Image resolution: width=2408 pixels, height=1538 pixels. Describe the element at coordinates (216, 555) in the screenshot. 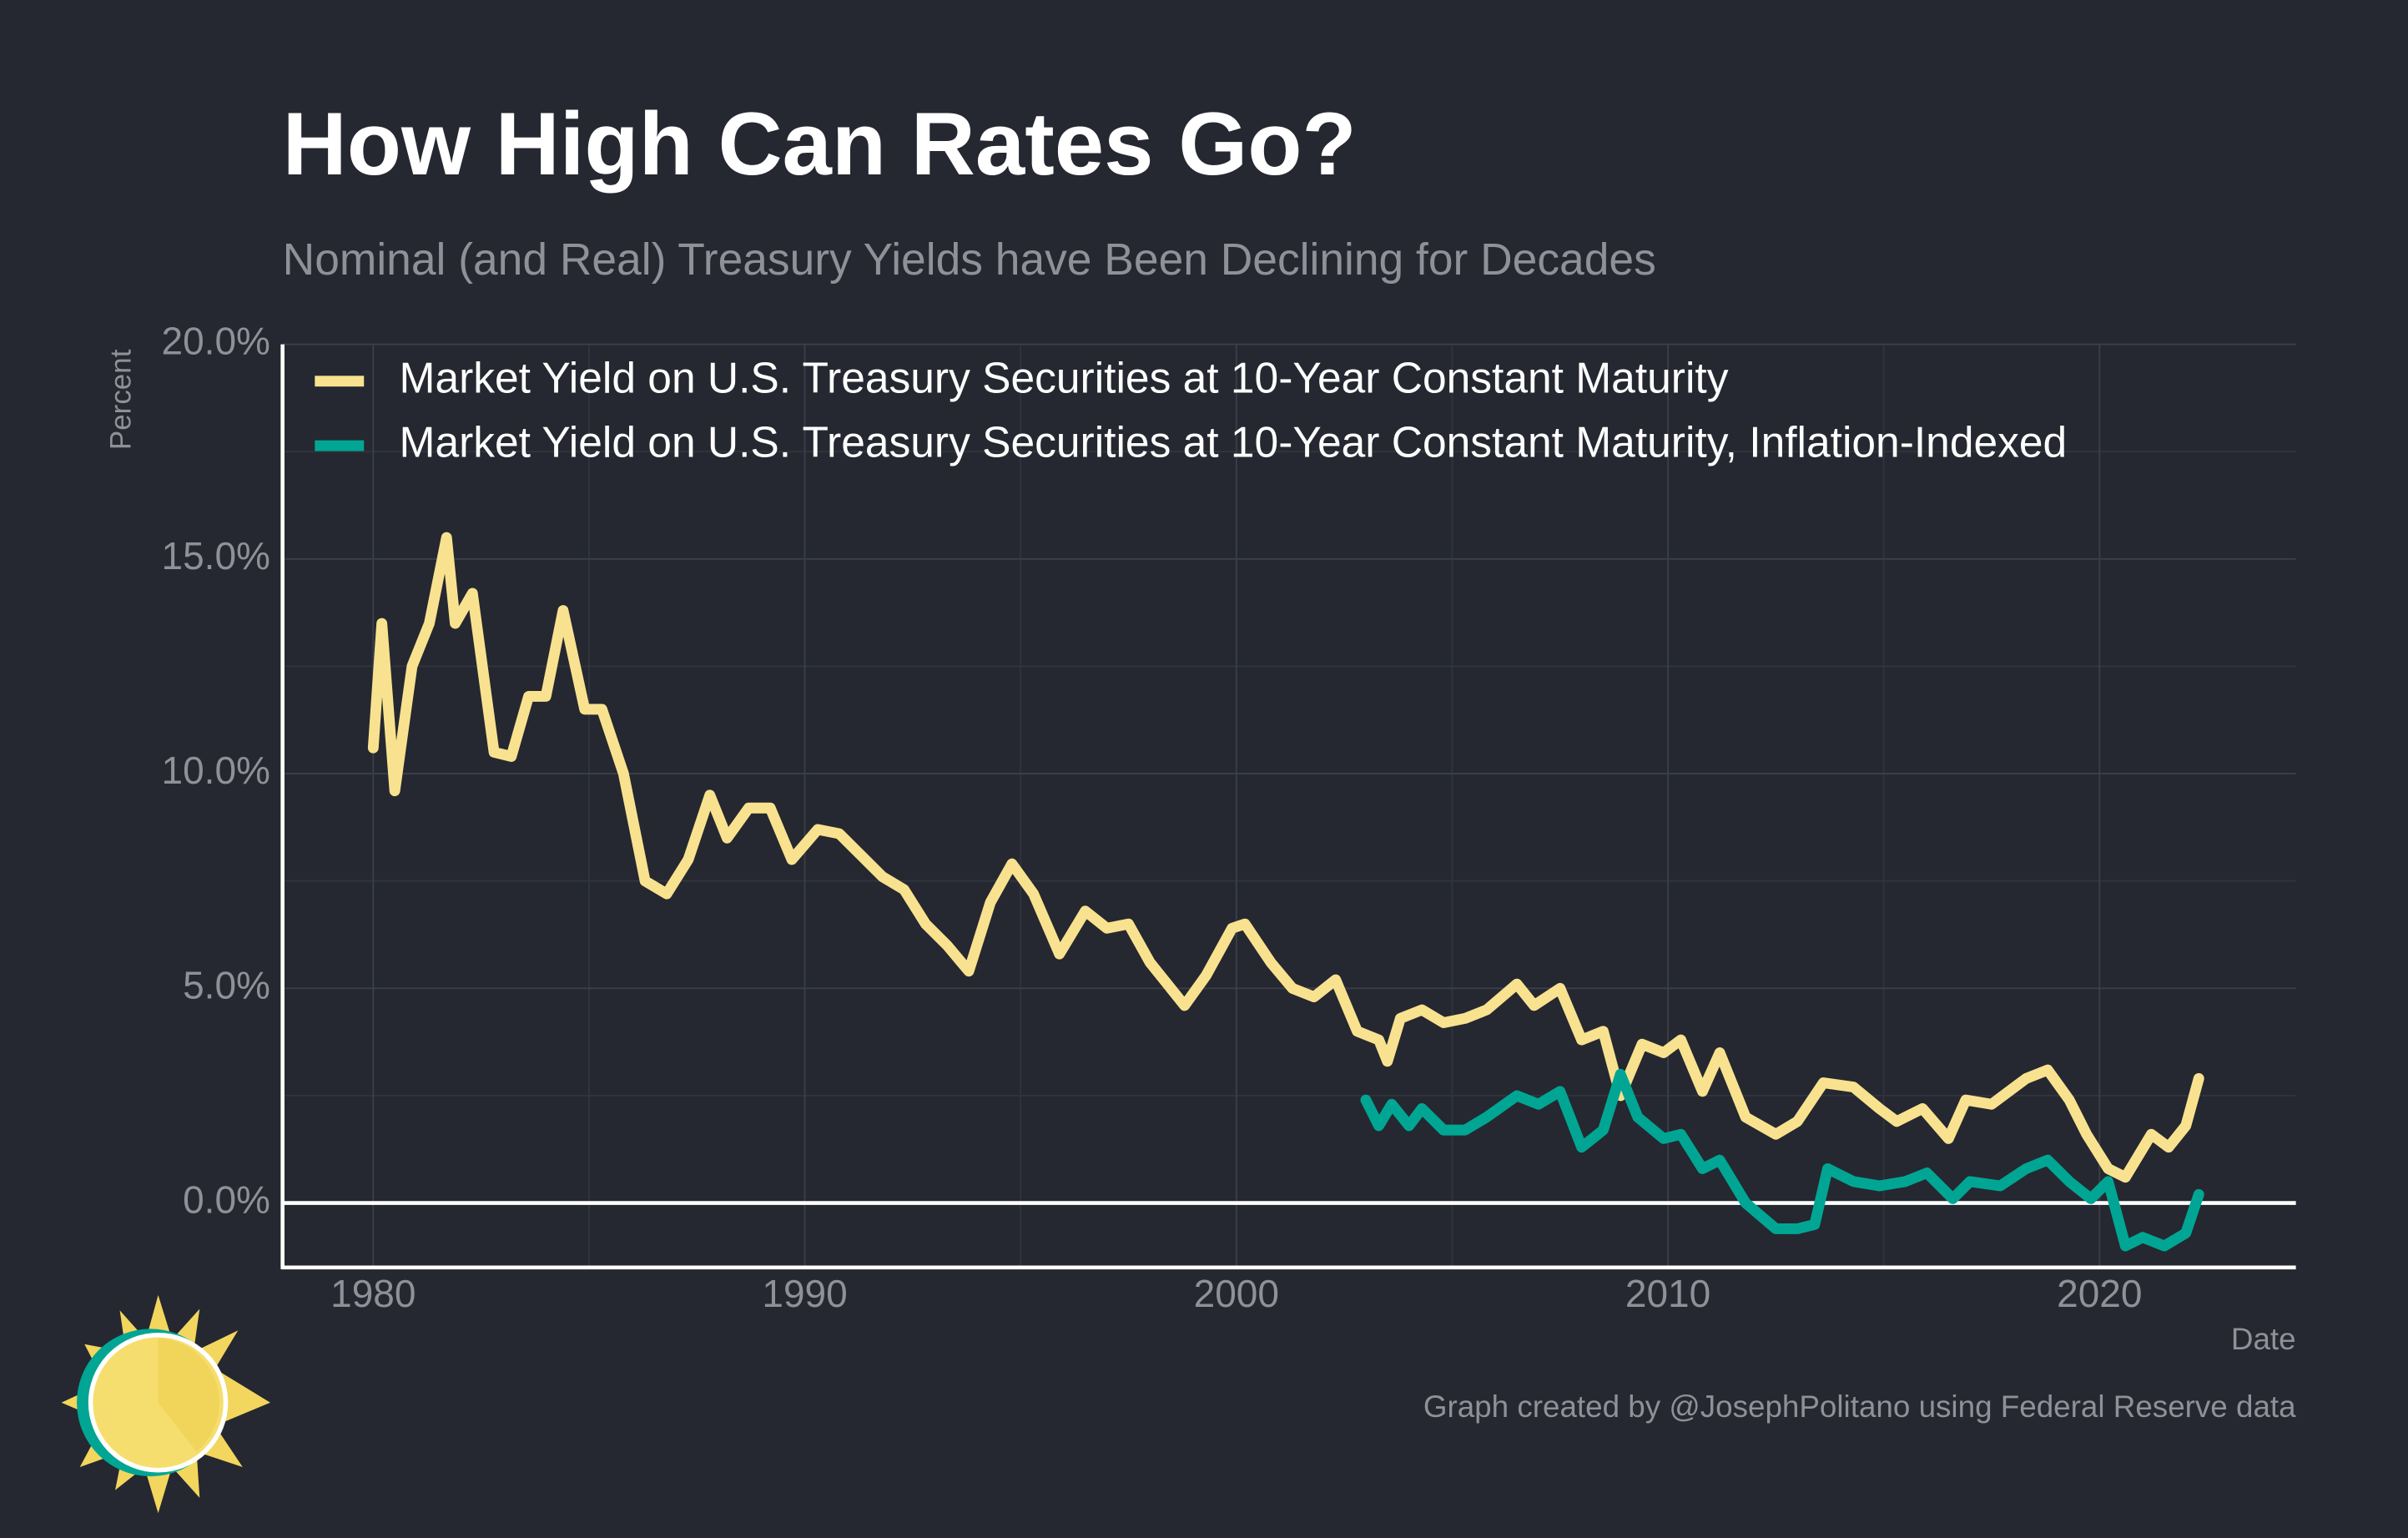

I see `y-tick-label: 15.0%` at that location.